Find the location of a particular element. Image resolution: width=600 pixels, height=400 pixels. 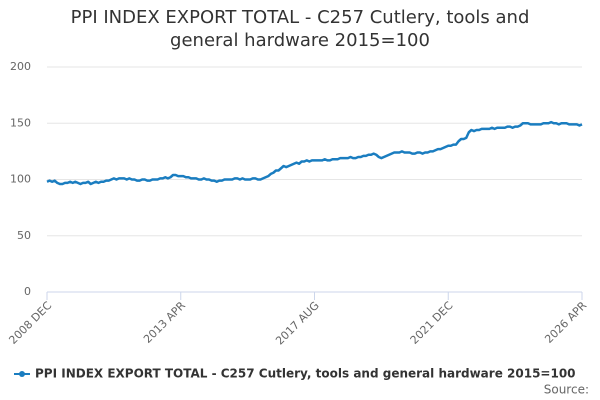

y-tick-label: 50 is located at coordinates (24, 235).